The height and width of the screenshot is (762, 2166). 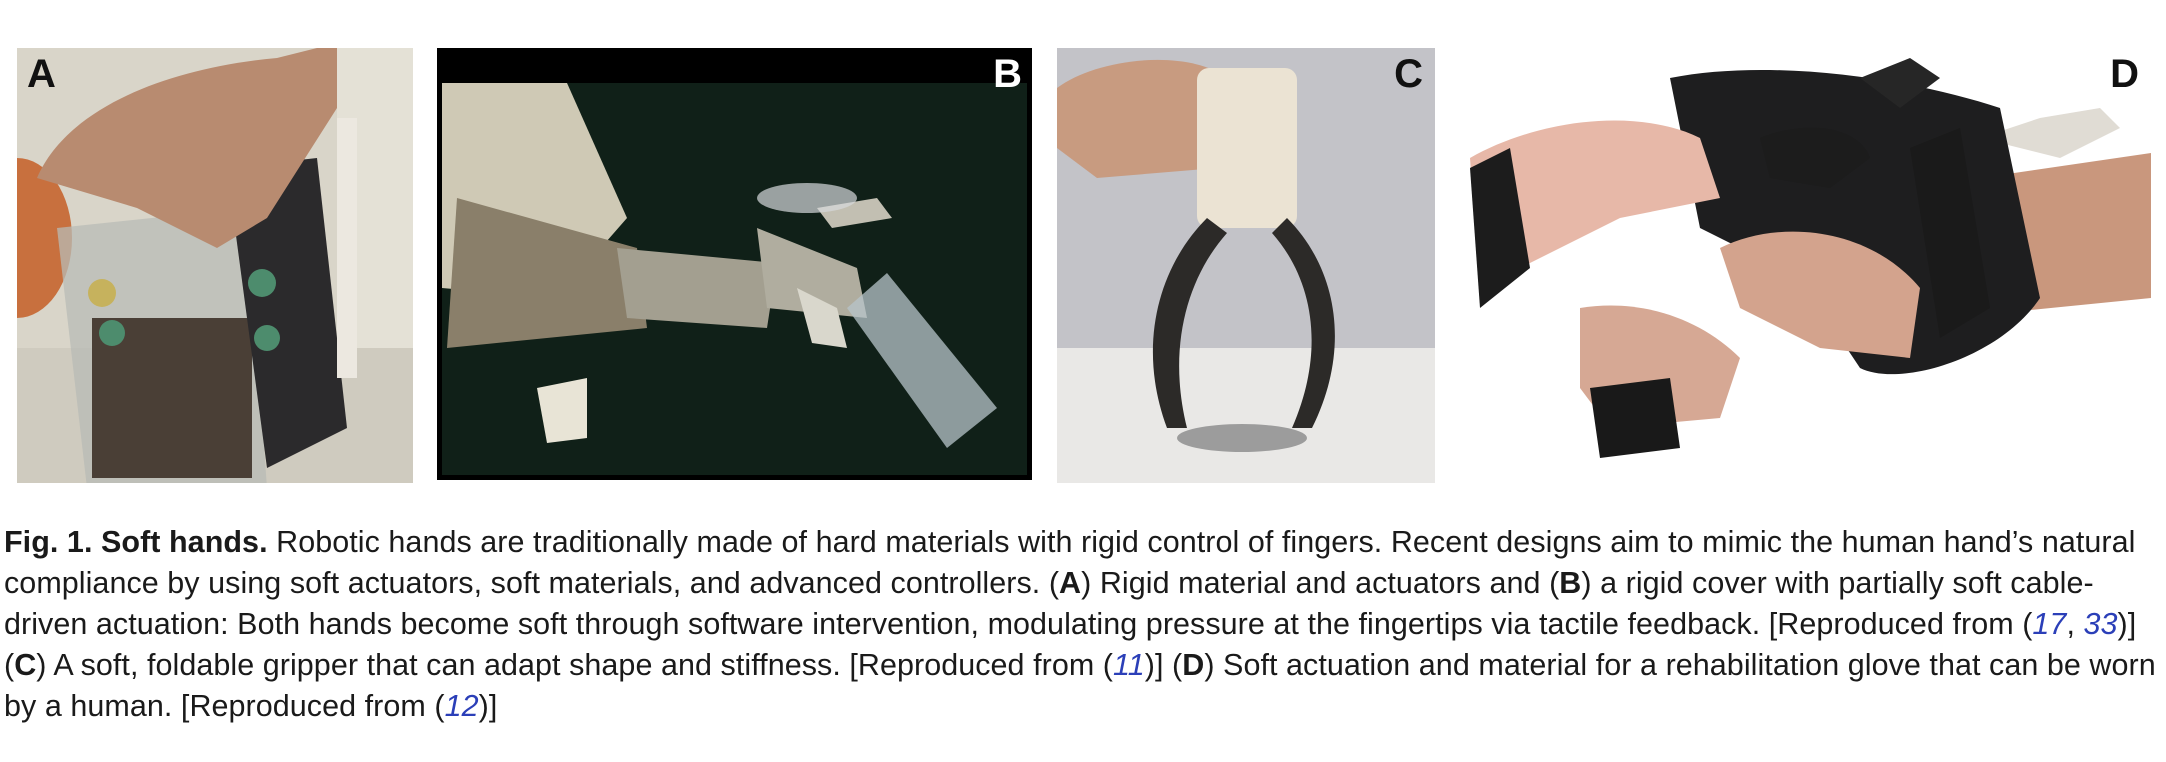 What do you see at coordinates (488, 706) in the screenshot?
I see `caption-text-8: )]` at bounding box center [488, 706].